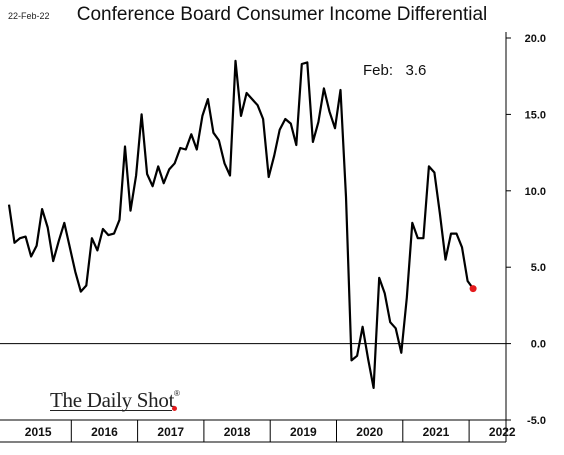 The width and height of the screenshot is (564, 455). Describe the element at coordinates (538, 268) in the screenshot. I see `y-tick-label: 5.0` at that location.